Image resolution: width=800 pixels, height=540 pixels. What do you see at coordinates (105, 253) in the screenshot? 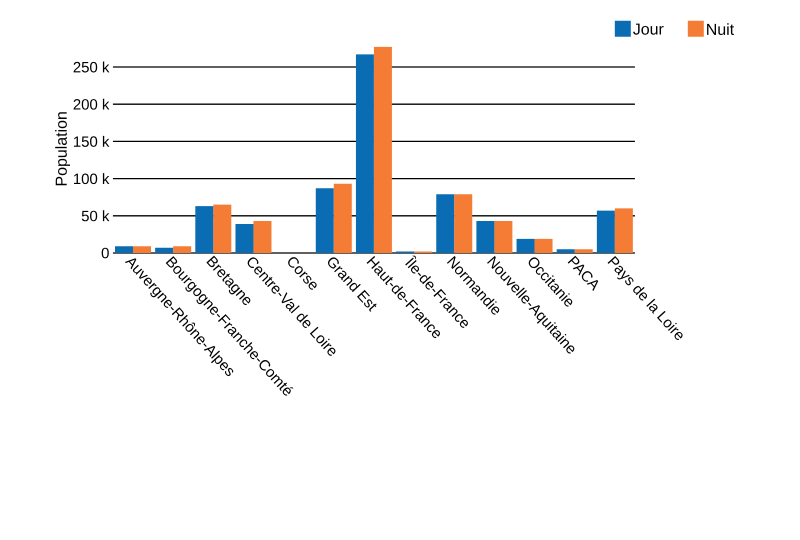
I see `y-tick-label: 0` at bounding box center [105, 253].